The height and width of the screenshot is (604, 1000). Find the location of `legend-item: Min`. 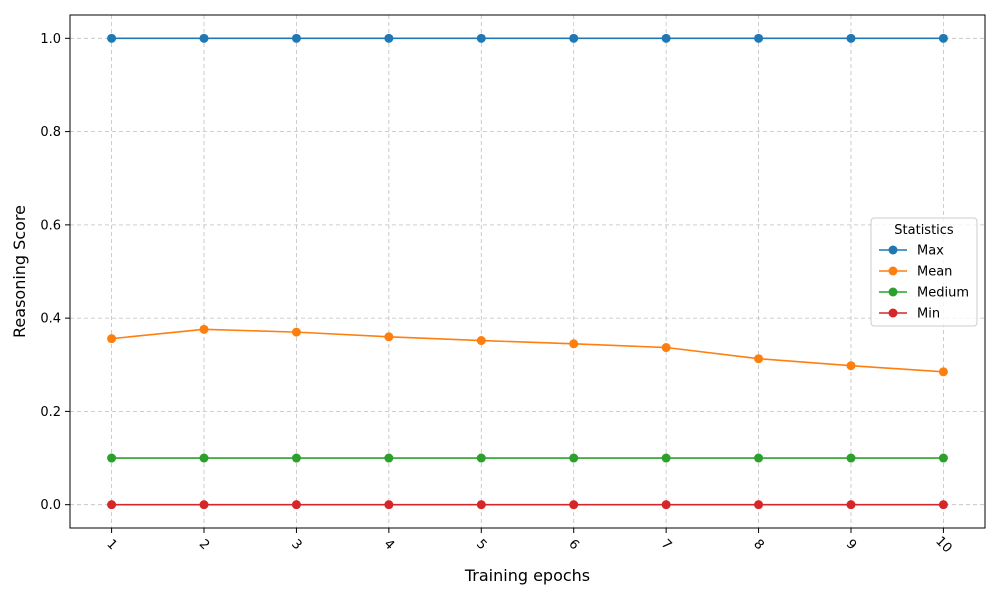

legend-item: Min is located at coordinates (909, 314).